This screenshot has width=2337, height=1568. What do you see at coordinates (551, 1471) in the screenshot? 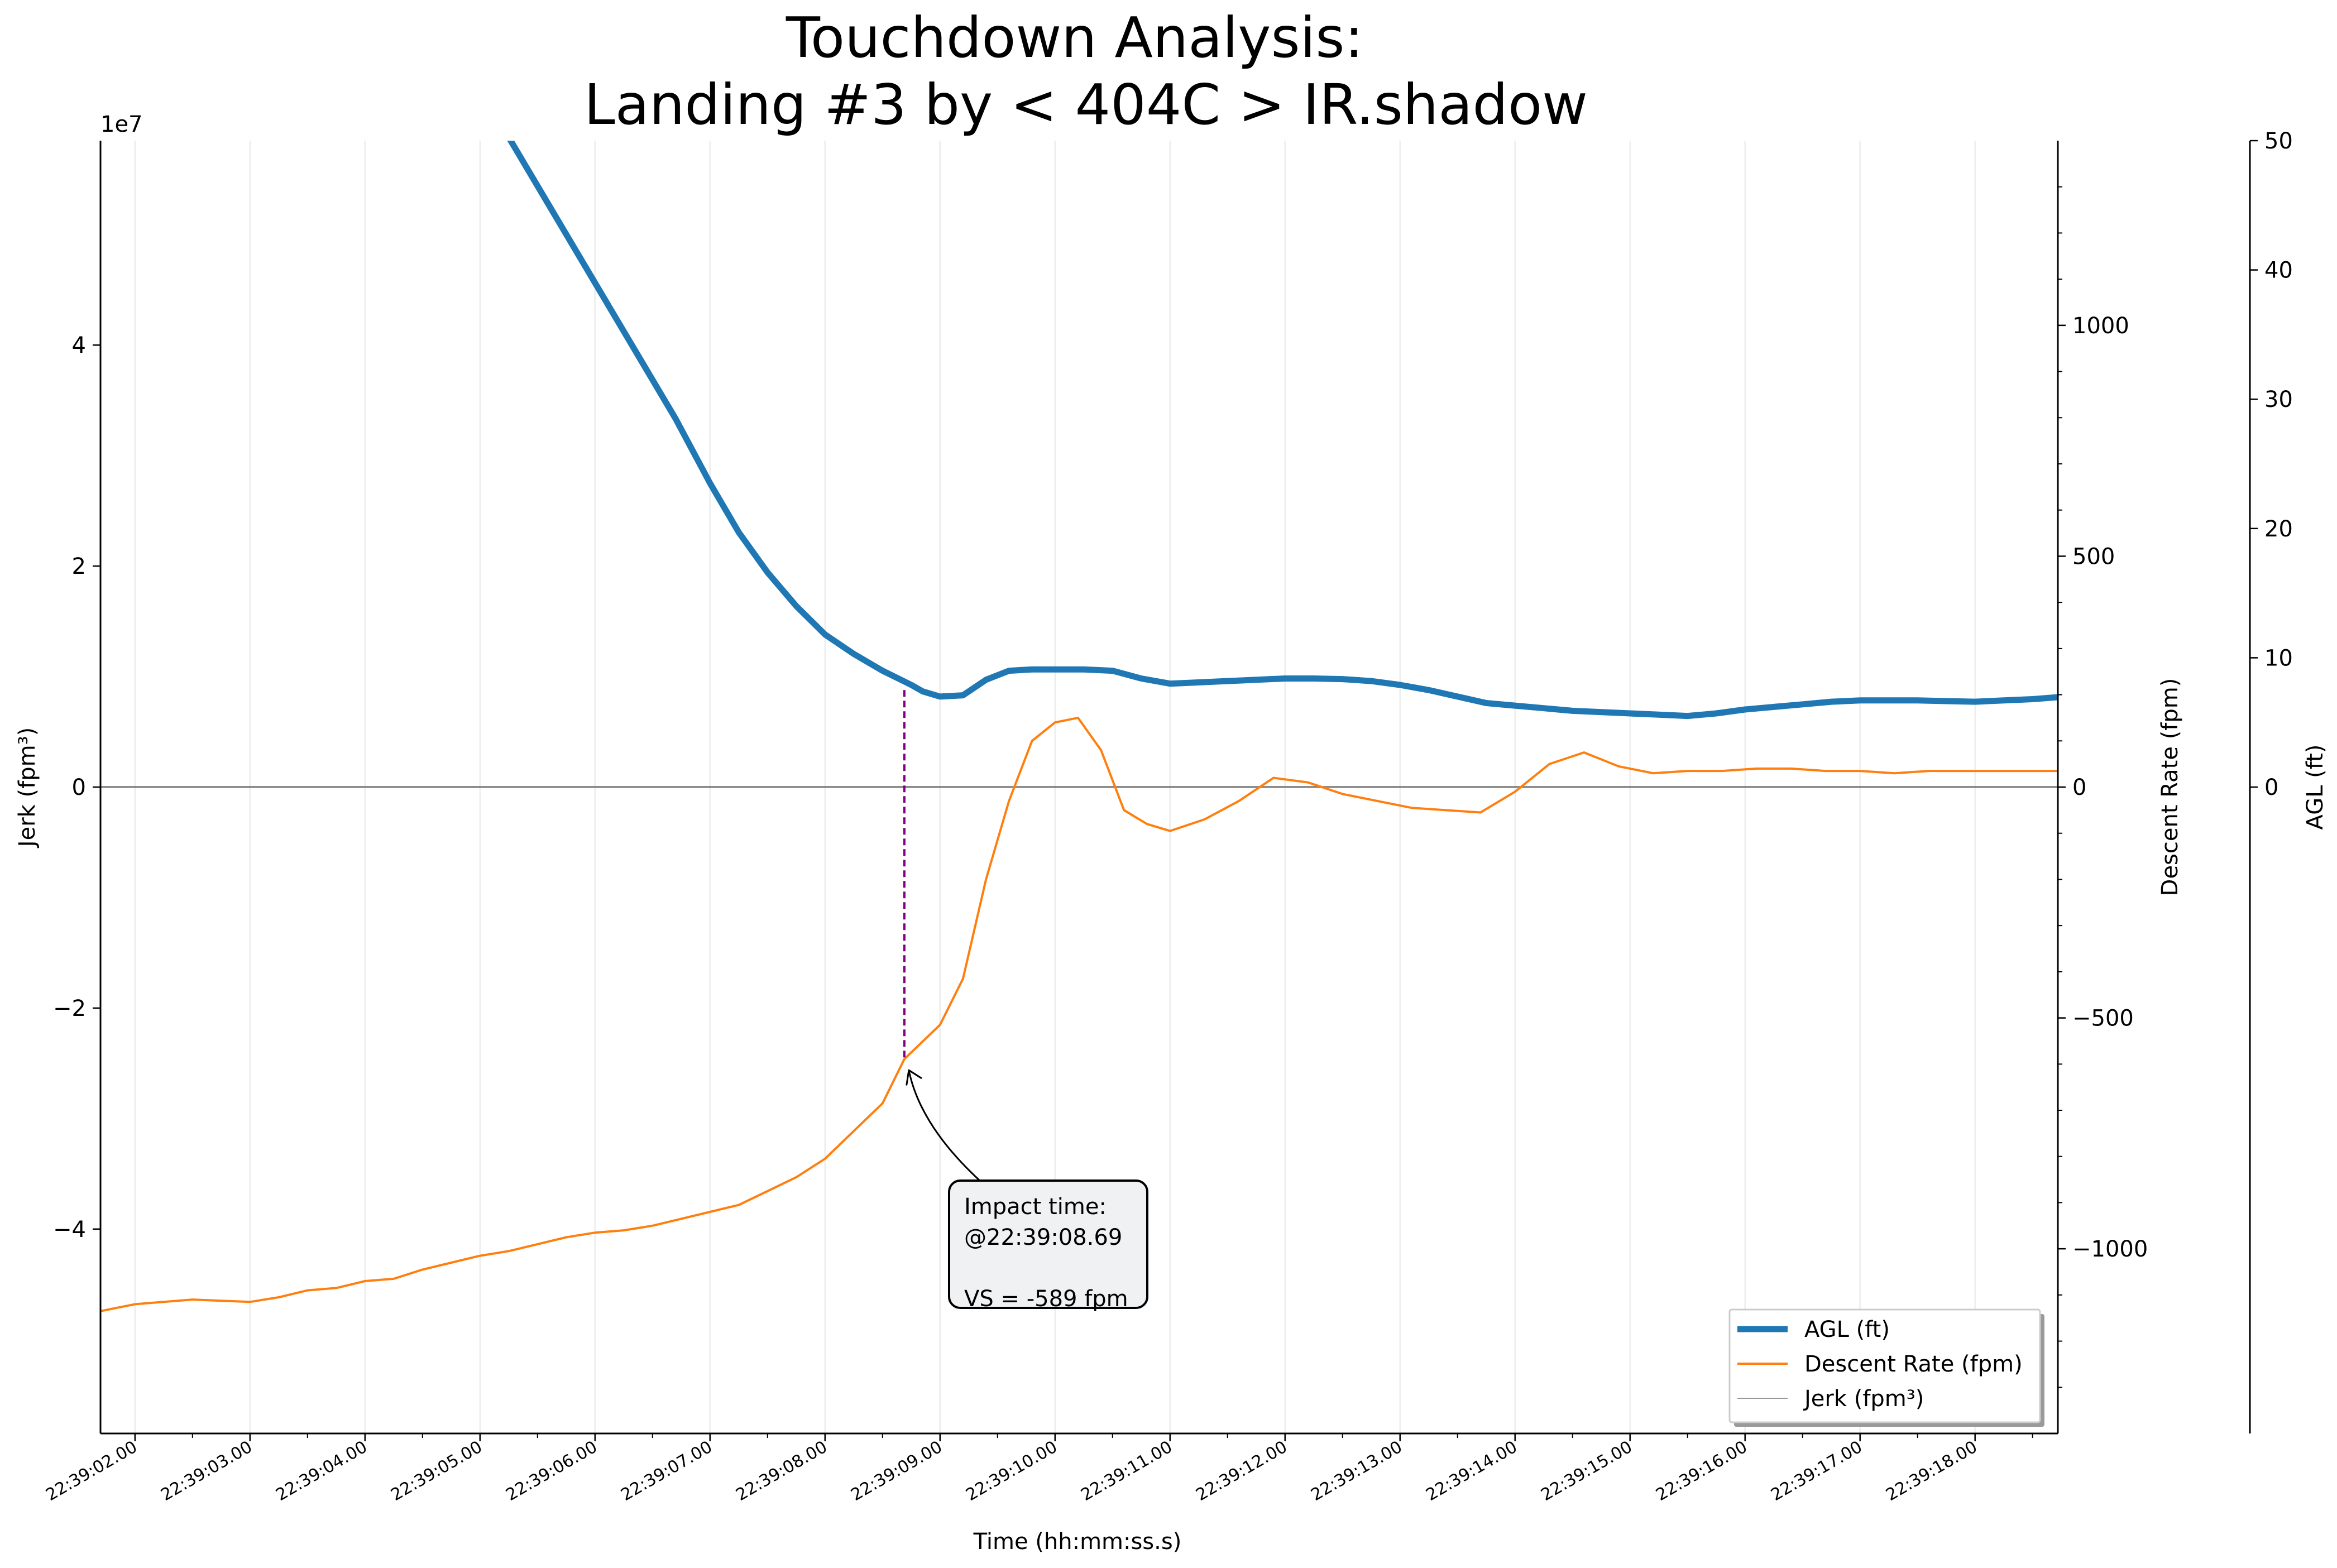
I see `x-tick-label: 22:39:06.00` at bounding box center [551, 1471].